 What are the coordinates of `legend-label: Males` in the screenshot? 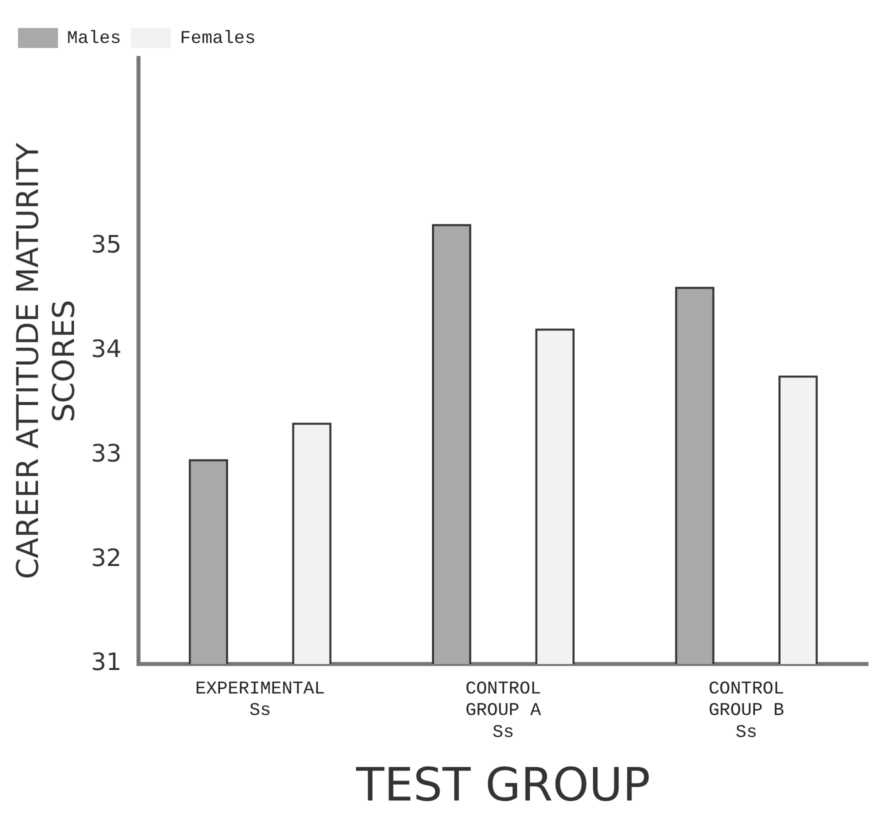 It's located at (94, 38).